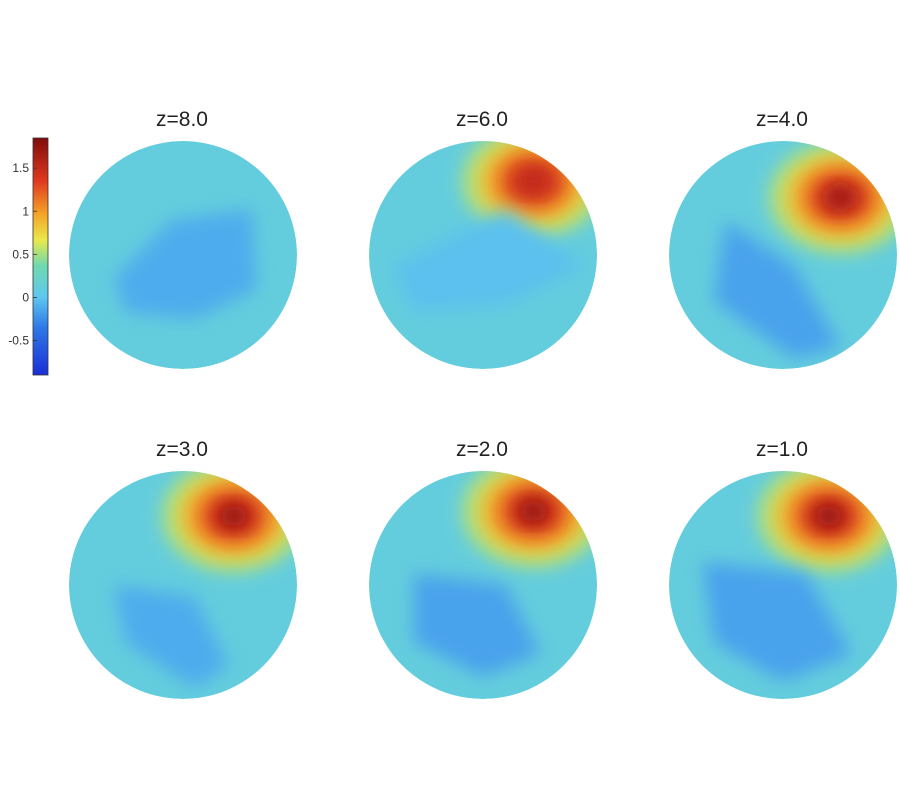 The height and width of the screenshot is (800, 900). What do you see at coordinates (18, 341) in the screenshot?
I see `colorbar-tick-label: -0.5` at bounding box center [18, 341].